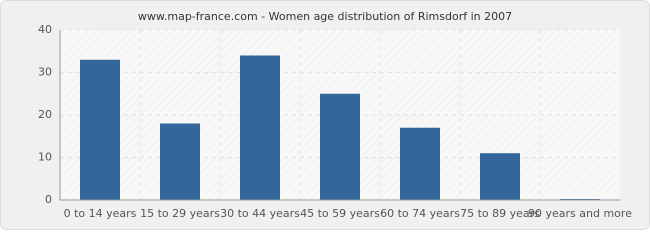 The height and width of the screenshot is (240, 650). Describe the element at coordinates (580, 213) in the screenshot. I see `x-tick-label: 90 years and more` at that location.